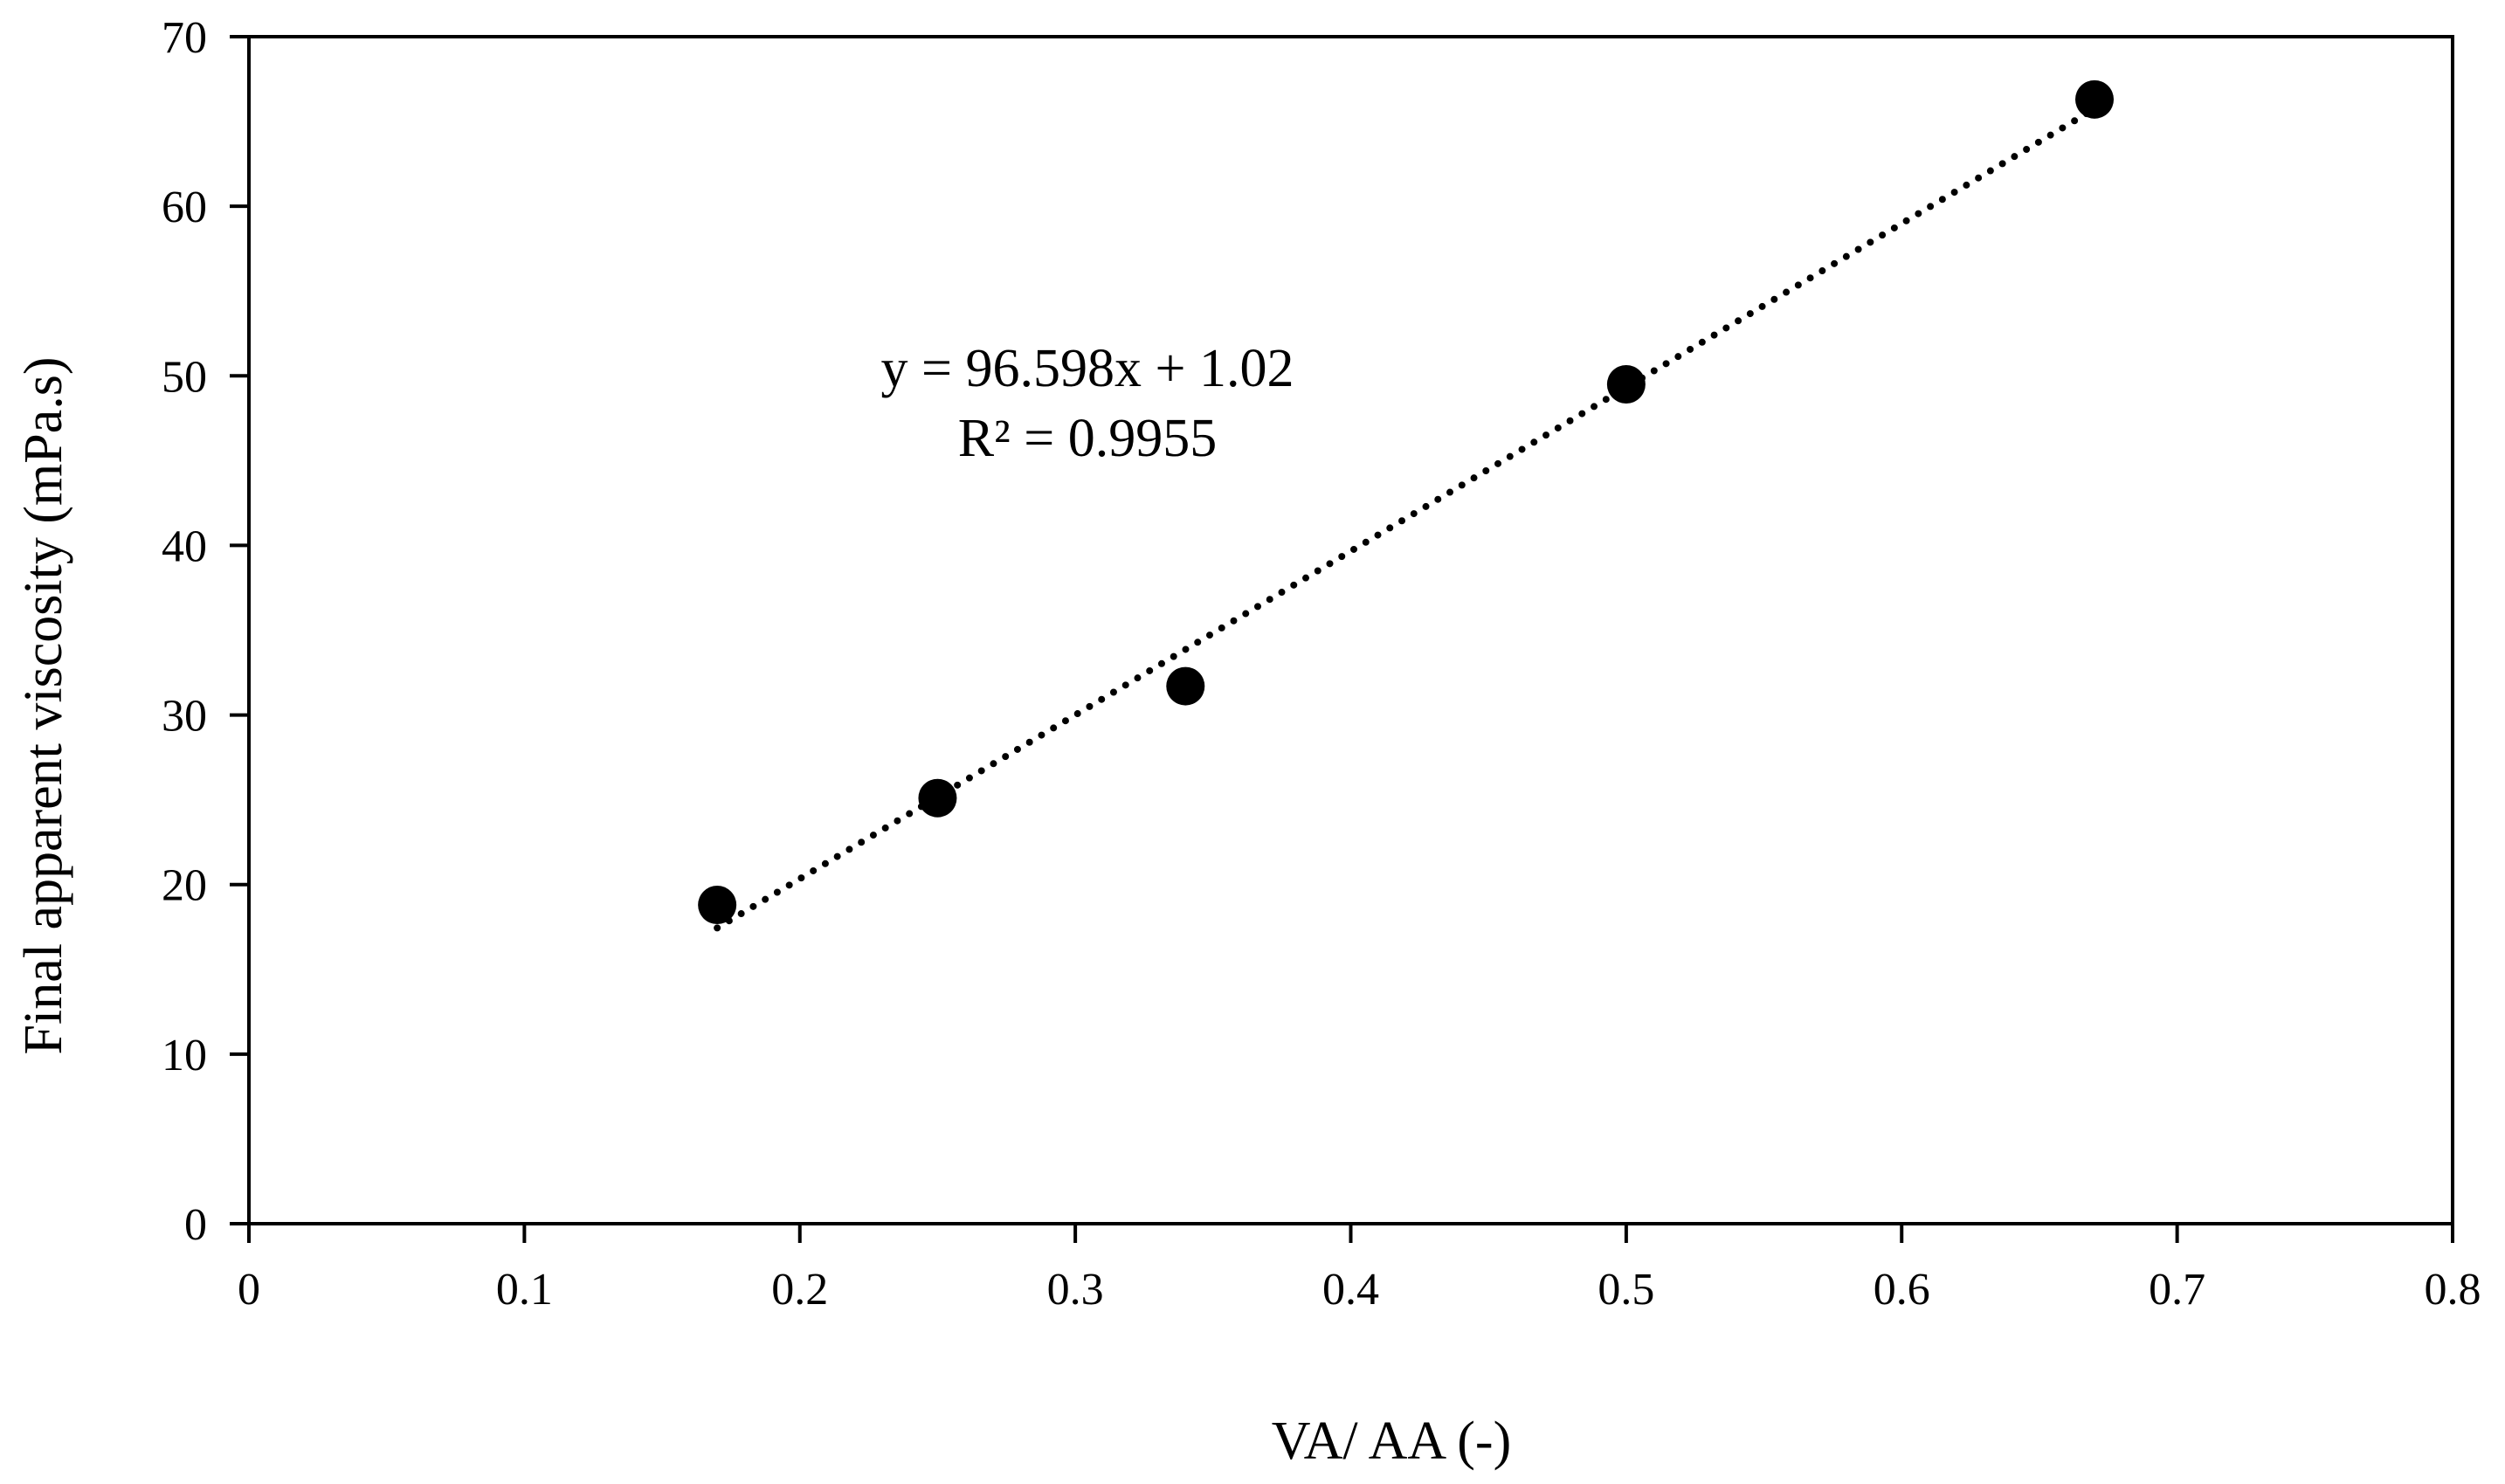 This screenshot has width=2505, height=1484. What do you see at coordinates (249, 1290) in the screenshot?
I see `x-tick-label: 0` at bounding box center [249, 1290].